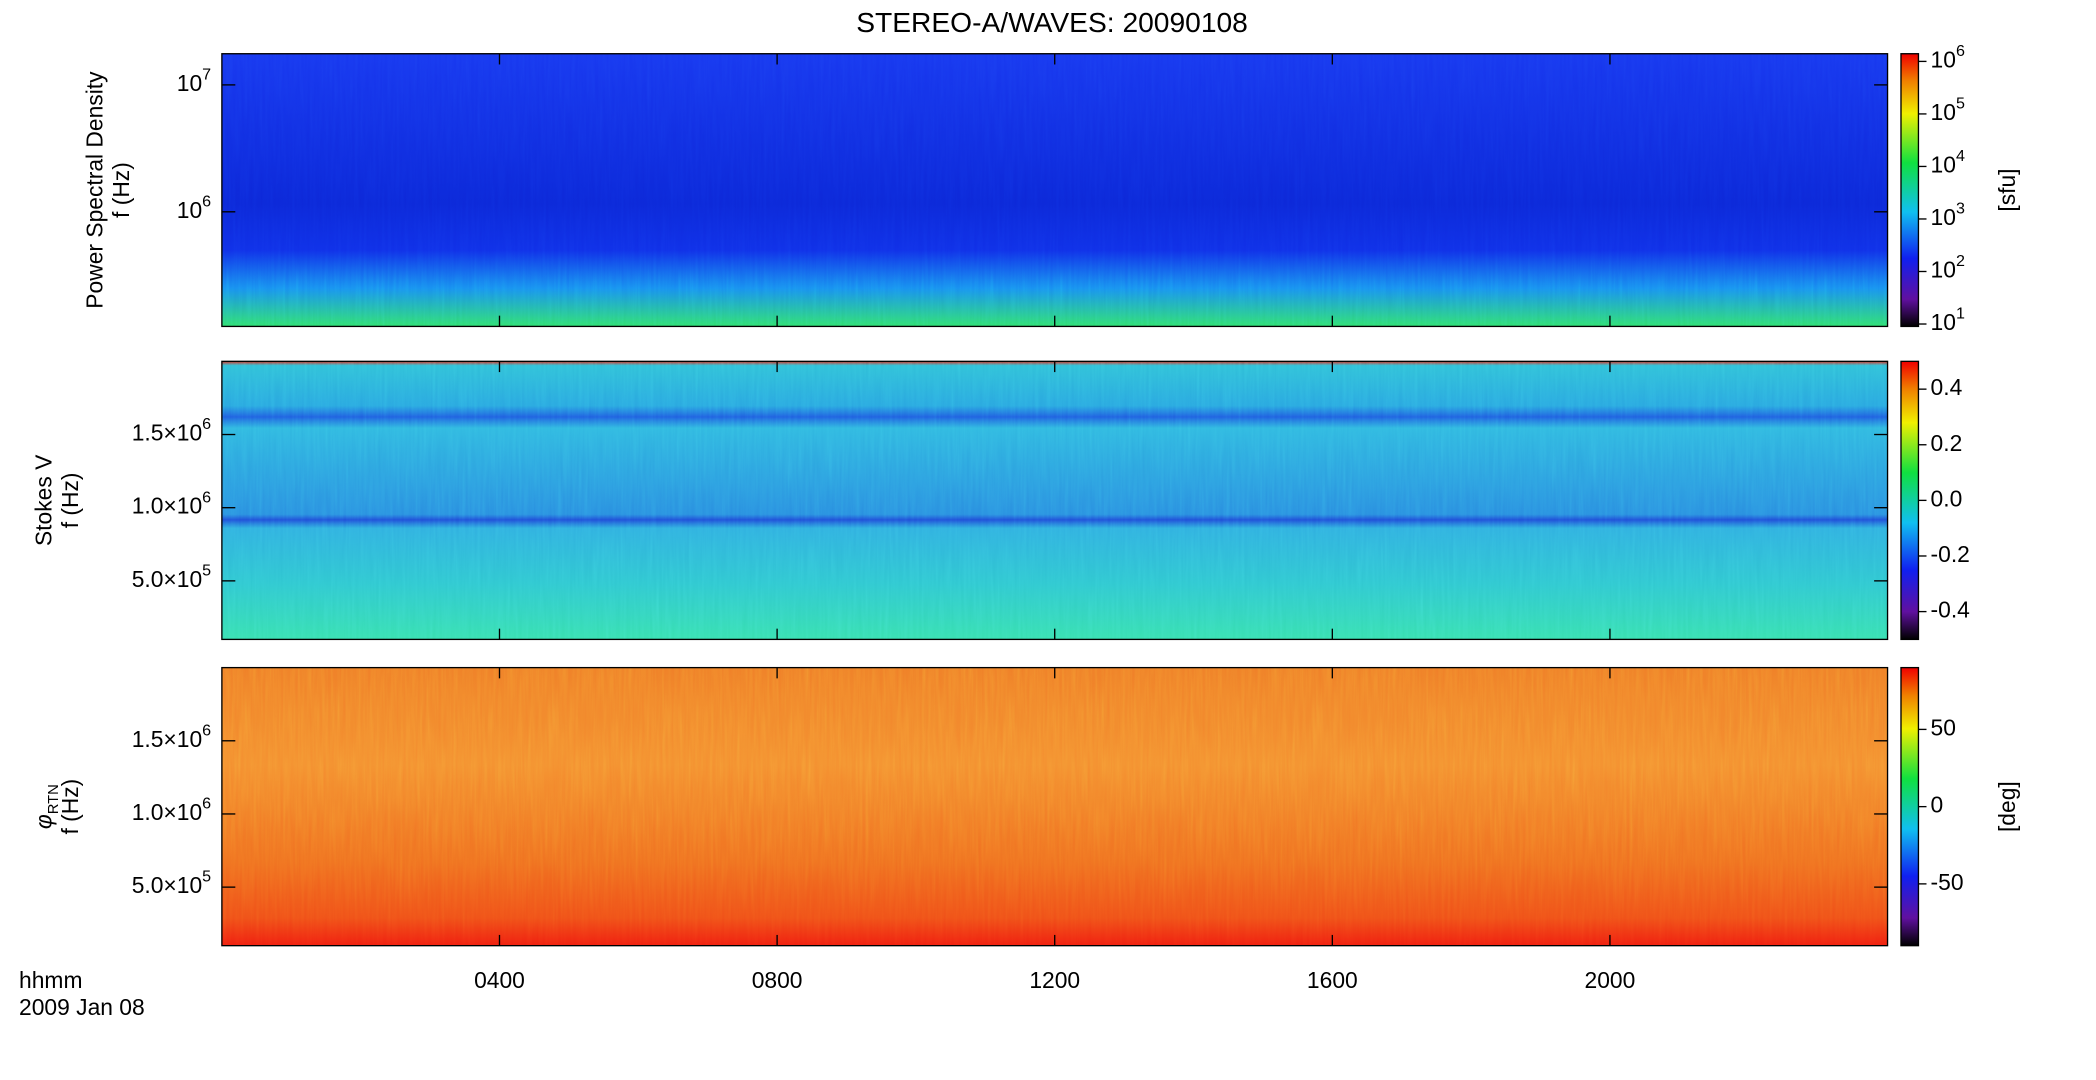 The image size is (2096, 1080). Describe the element at coordinates (1960, 51) in the screenshot. I see `colorbar-tick-label-exponent: 6` at that location.